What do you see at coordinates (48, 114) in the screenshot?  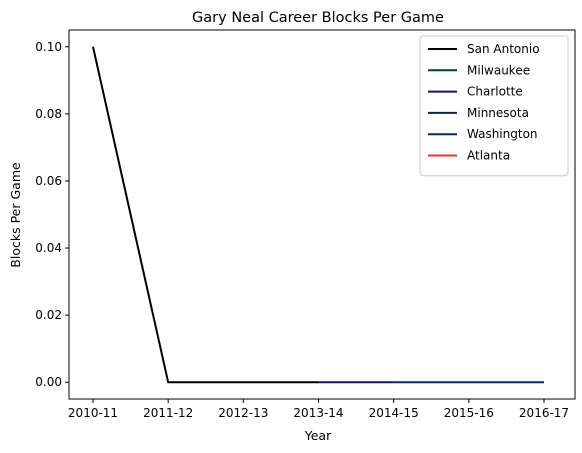 I see `y-tick-label: 0.08` at bounding box center [48, 114].